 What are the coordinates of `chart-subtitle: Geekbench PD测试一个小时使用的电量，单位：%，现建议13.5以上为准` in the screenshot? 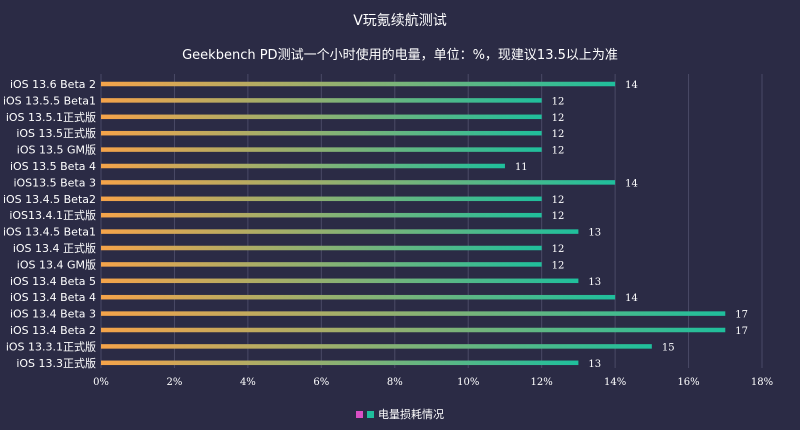 It's located at (400, 55).